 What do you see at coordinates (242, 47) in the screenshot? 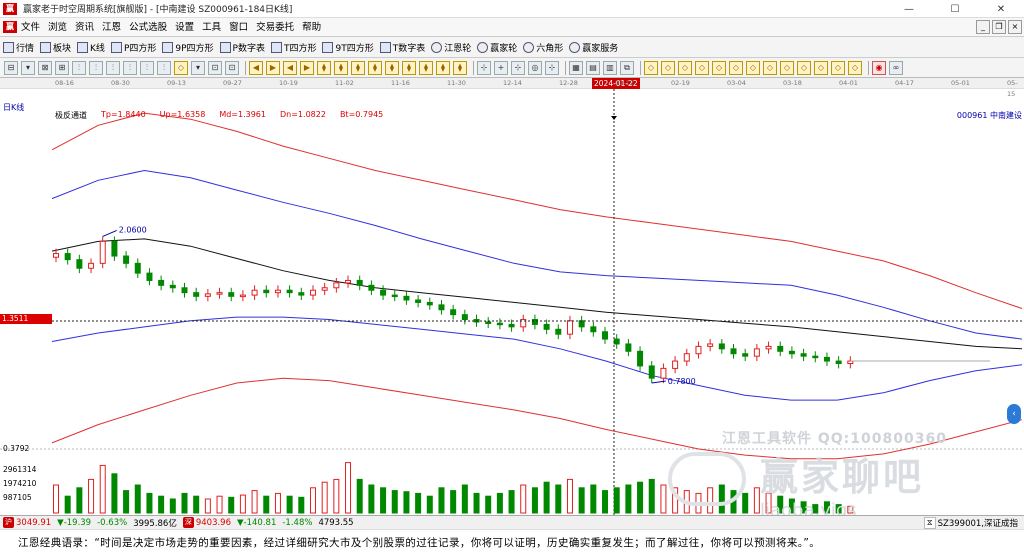
I see `toolbar-button: P数字表` at bounding box center [242, 47].